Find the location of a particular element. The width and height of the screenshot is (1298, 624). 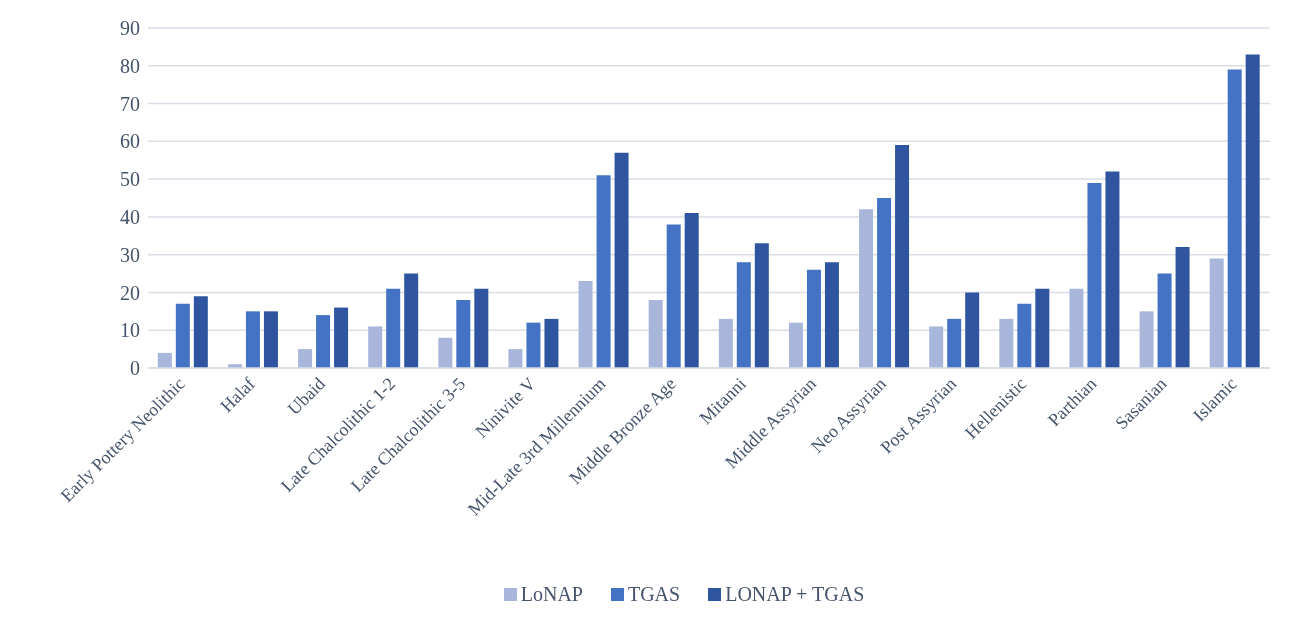

y-tick-label: 80 is located at coordinates (130, 65).